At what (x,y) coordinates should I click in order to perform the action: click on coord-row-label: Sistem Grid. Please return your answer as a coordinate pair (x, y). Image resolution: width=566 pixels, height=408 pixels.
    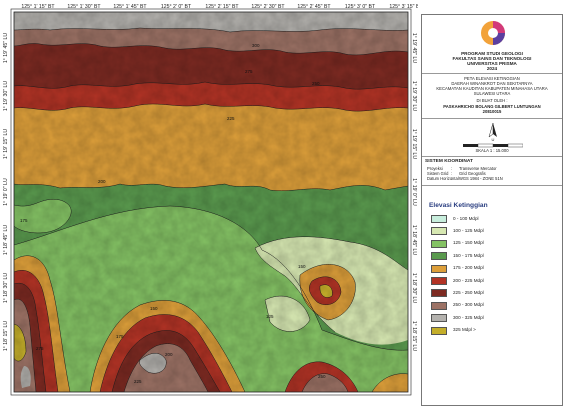
    Looking at the image, I should click on (438, 173).